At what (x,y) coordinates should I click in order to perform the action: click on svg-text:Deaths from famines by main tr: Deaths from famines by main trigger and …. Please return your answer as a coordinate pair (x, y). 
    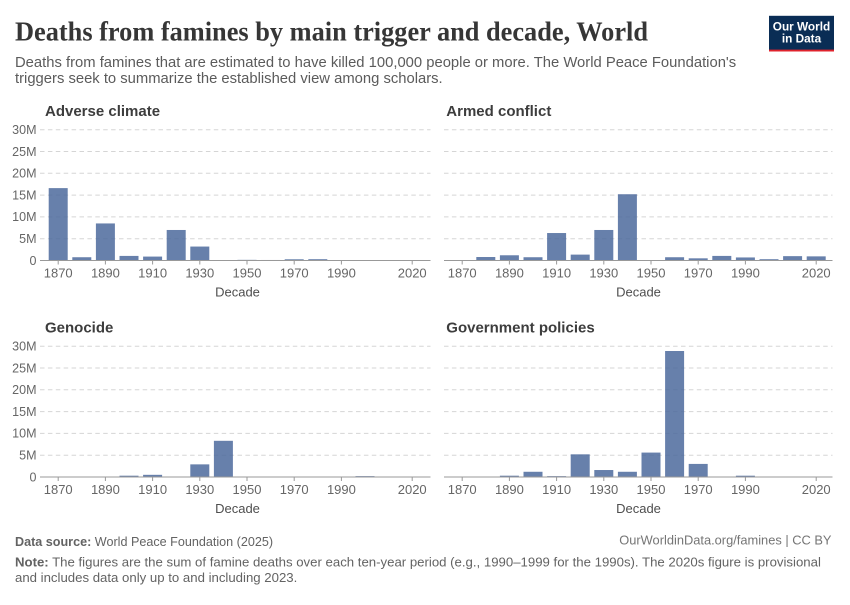
    Looking at the image, I should click on (331, 32).